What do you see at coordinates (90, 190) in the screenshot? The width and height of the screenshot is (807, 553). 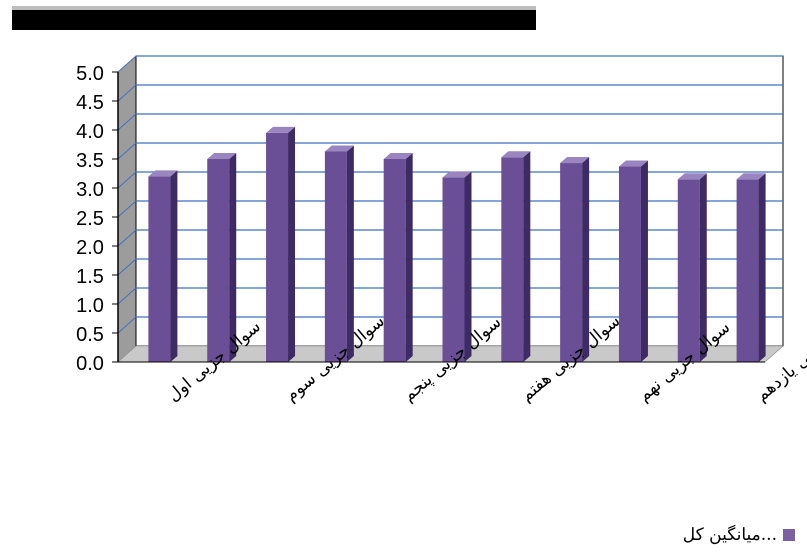 I see `y-tick-label: 3.0` at bounding box center [90, 190].